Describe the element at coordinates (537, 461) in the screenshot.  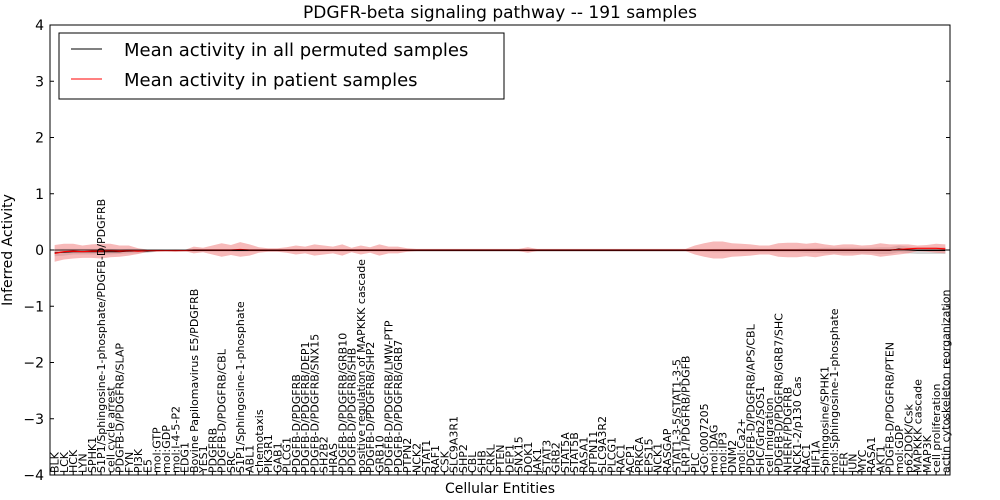
I see `x-tick-label: JAK1` at that location.